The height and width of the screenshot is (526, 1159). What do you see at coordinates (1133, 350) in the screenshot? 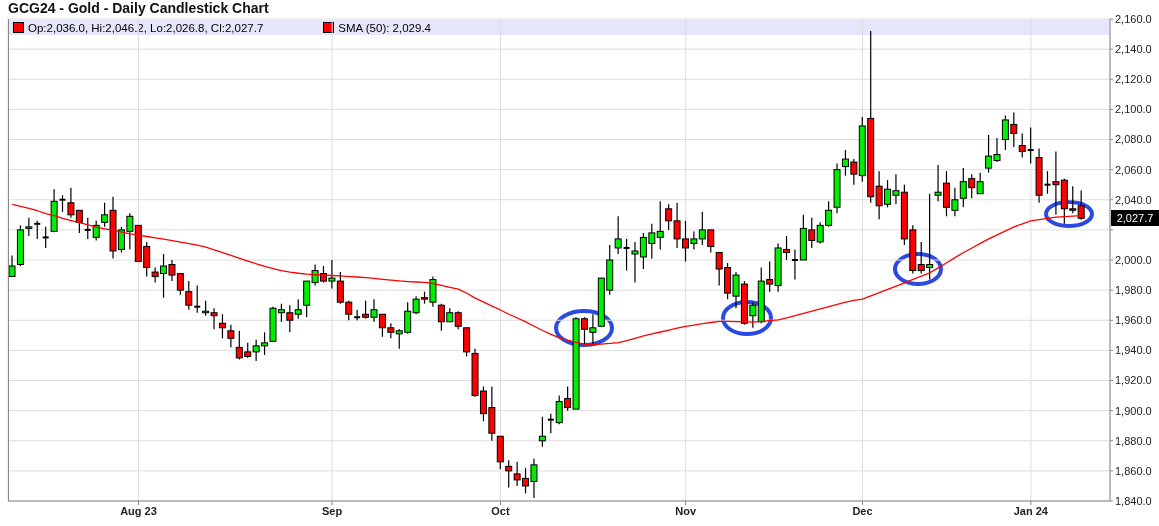
I see `y-tick-label: 1,940.0` at bounding box center [1133, 350].